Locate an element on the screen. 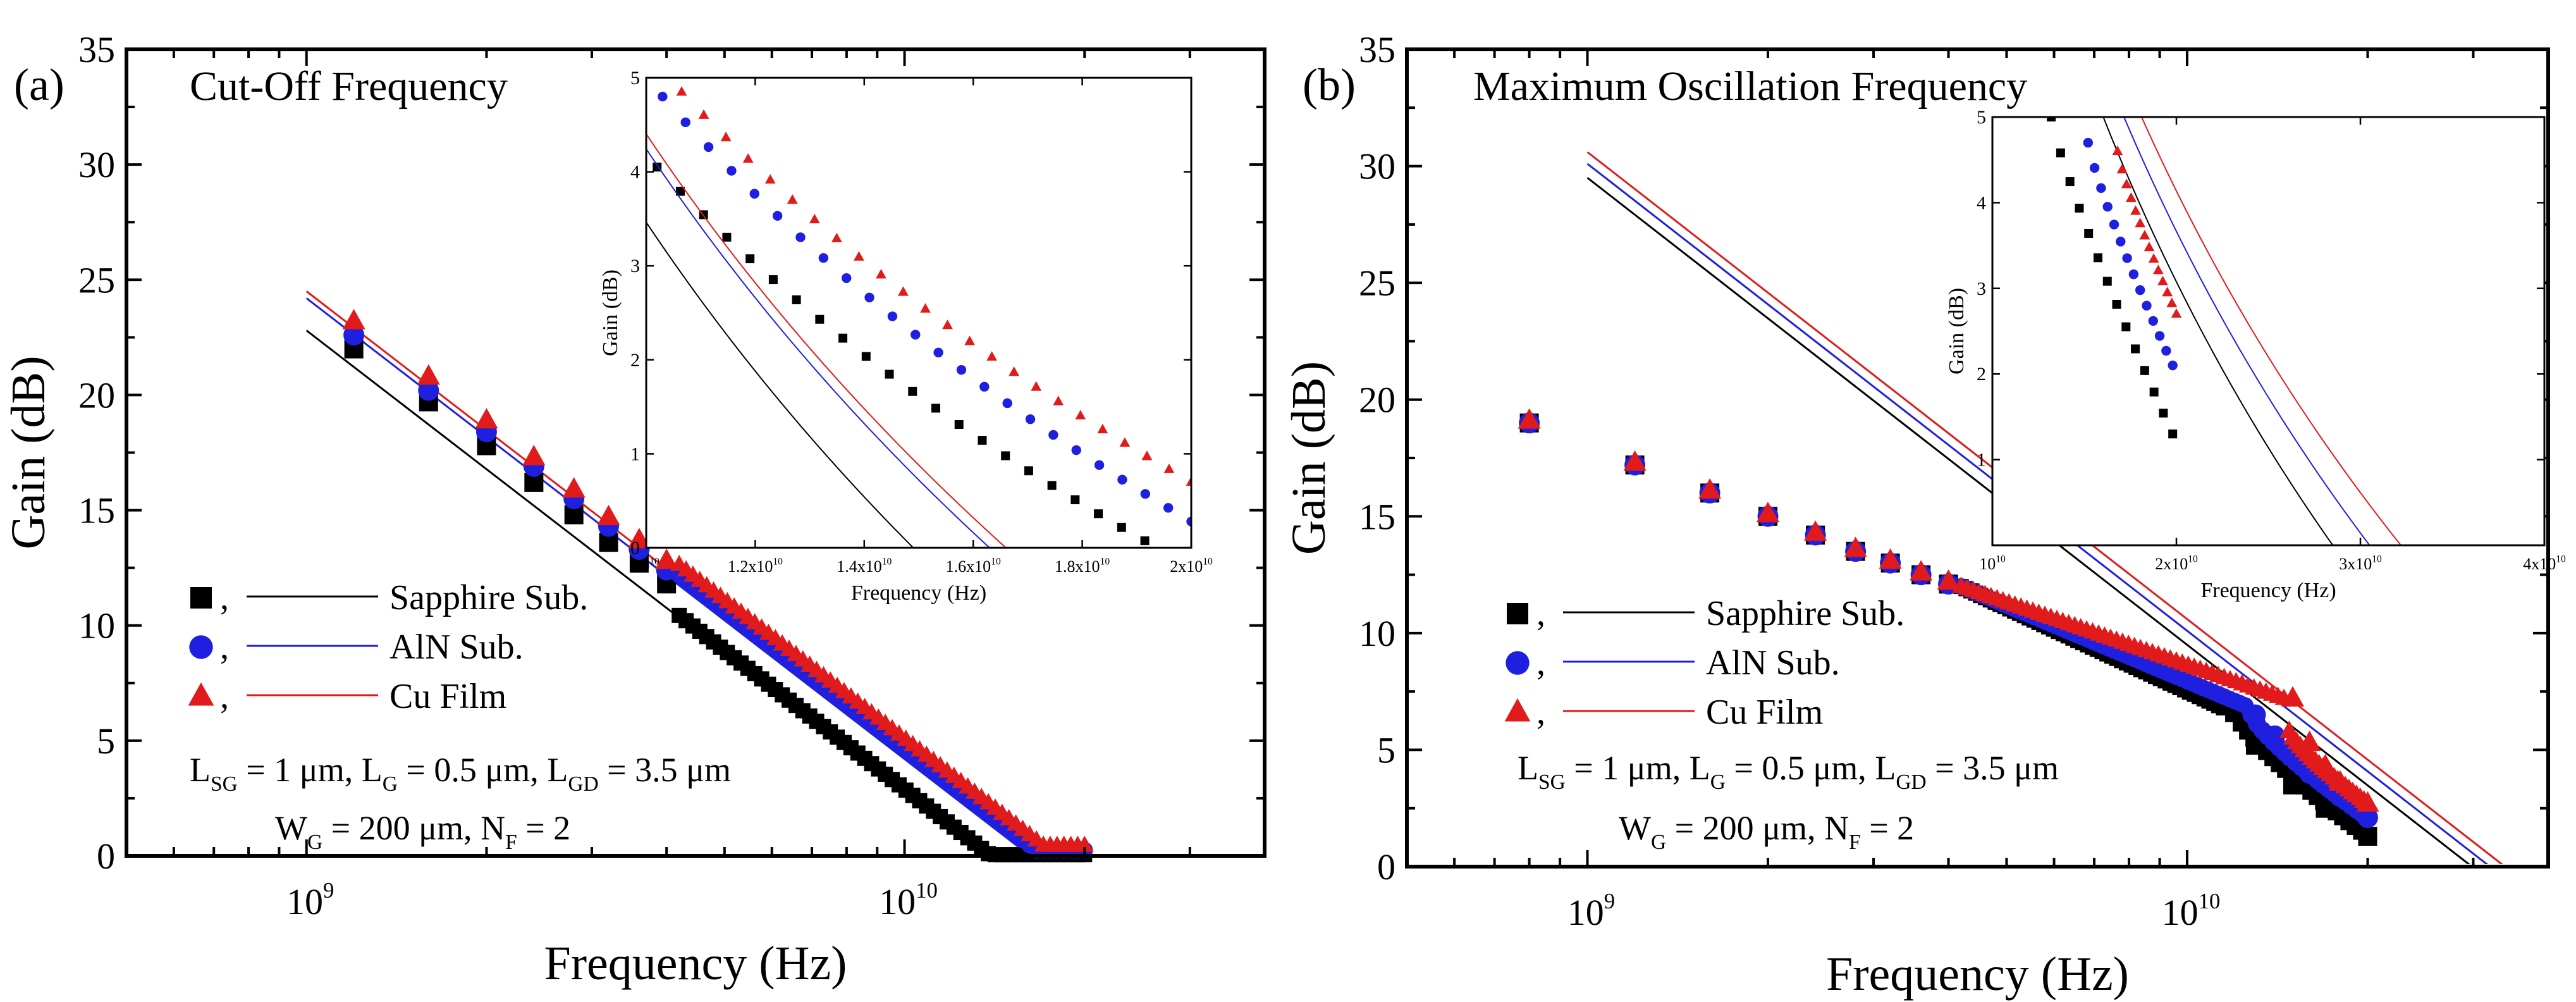  inset-x-tick-label: 1.8x10¹⁰ is located at coordinates (1082, 566).